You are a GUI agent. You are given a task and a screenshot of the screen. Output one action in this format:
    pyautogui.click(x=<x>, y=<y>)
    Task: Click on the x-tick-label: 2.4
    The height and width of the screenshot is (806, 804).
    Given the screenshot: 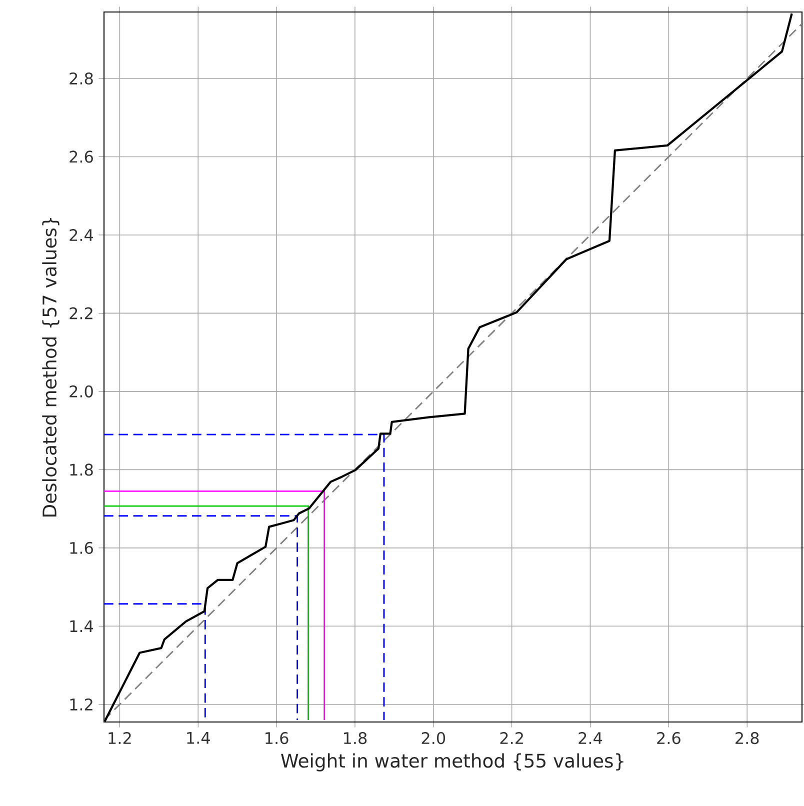 What is the action you would take?
    pyautogui.click(x=590, y=738)
    